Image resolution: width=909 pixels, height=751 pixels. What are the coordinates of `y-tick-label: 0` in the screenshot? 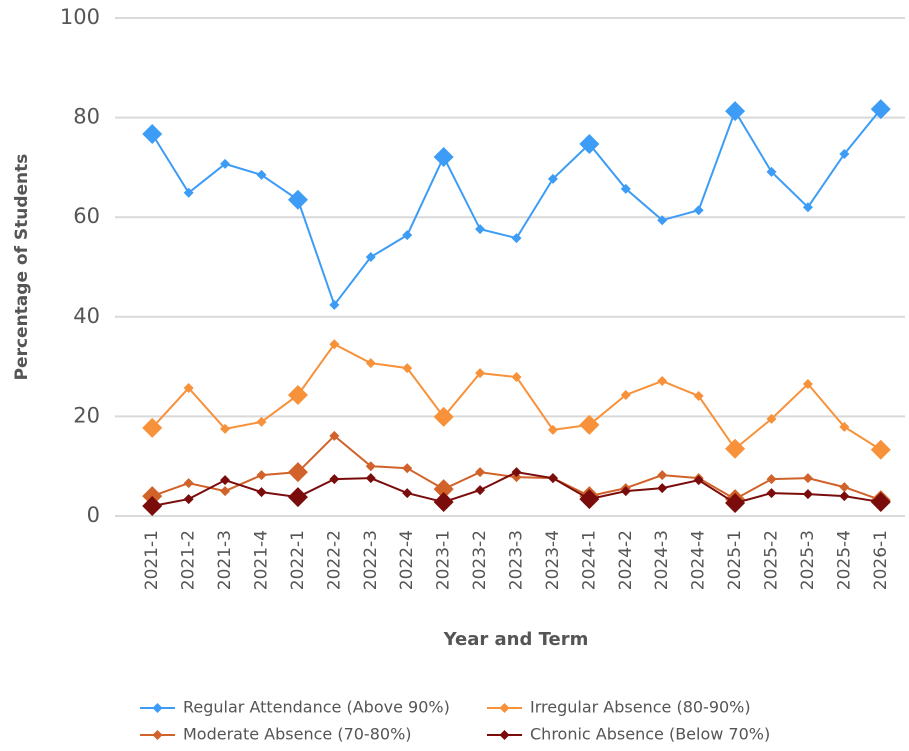 It's located at (93, 515).